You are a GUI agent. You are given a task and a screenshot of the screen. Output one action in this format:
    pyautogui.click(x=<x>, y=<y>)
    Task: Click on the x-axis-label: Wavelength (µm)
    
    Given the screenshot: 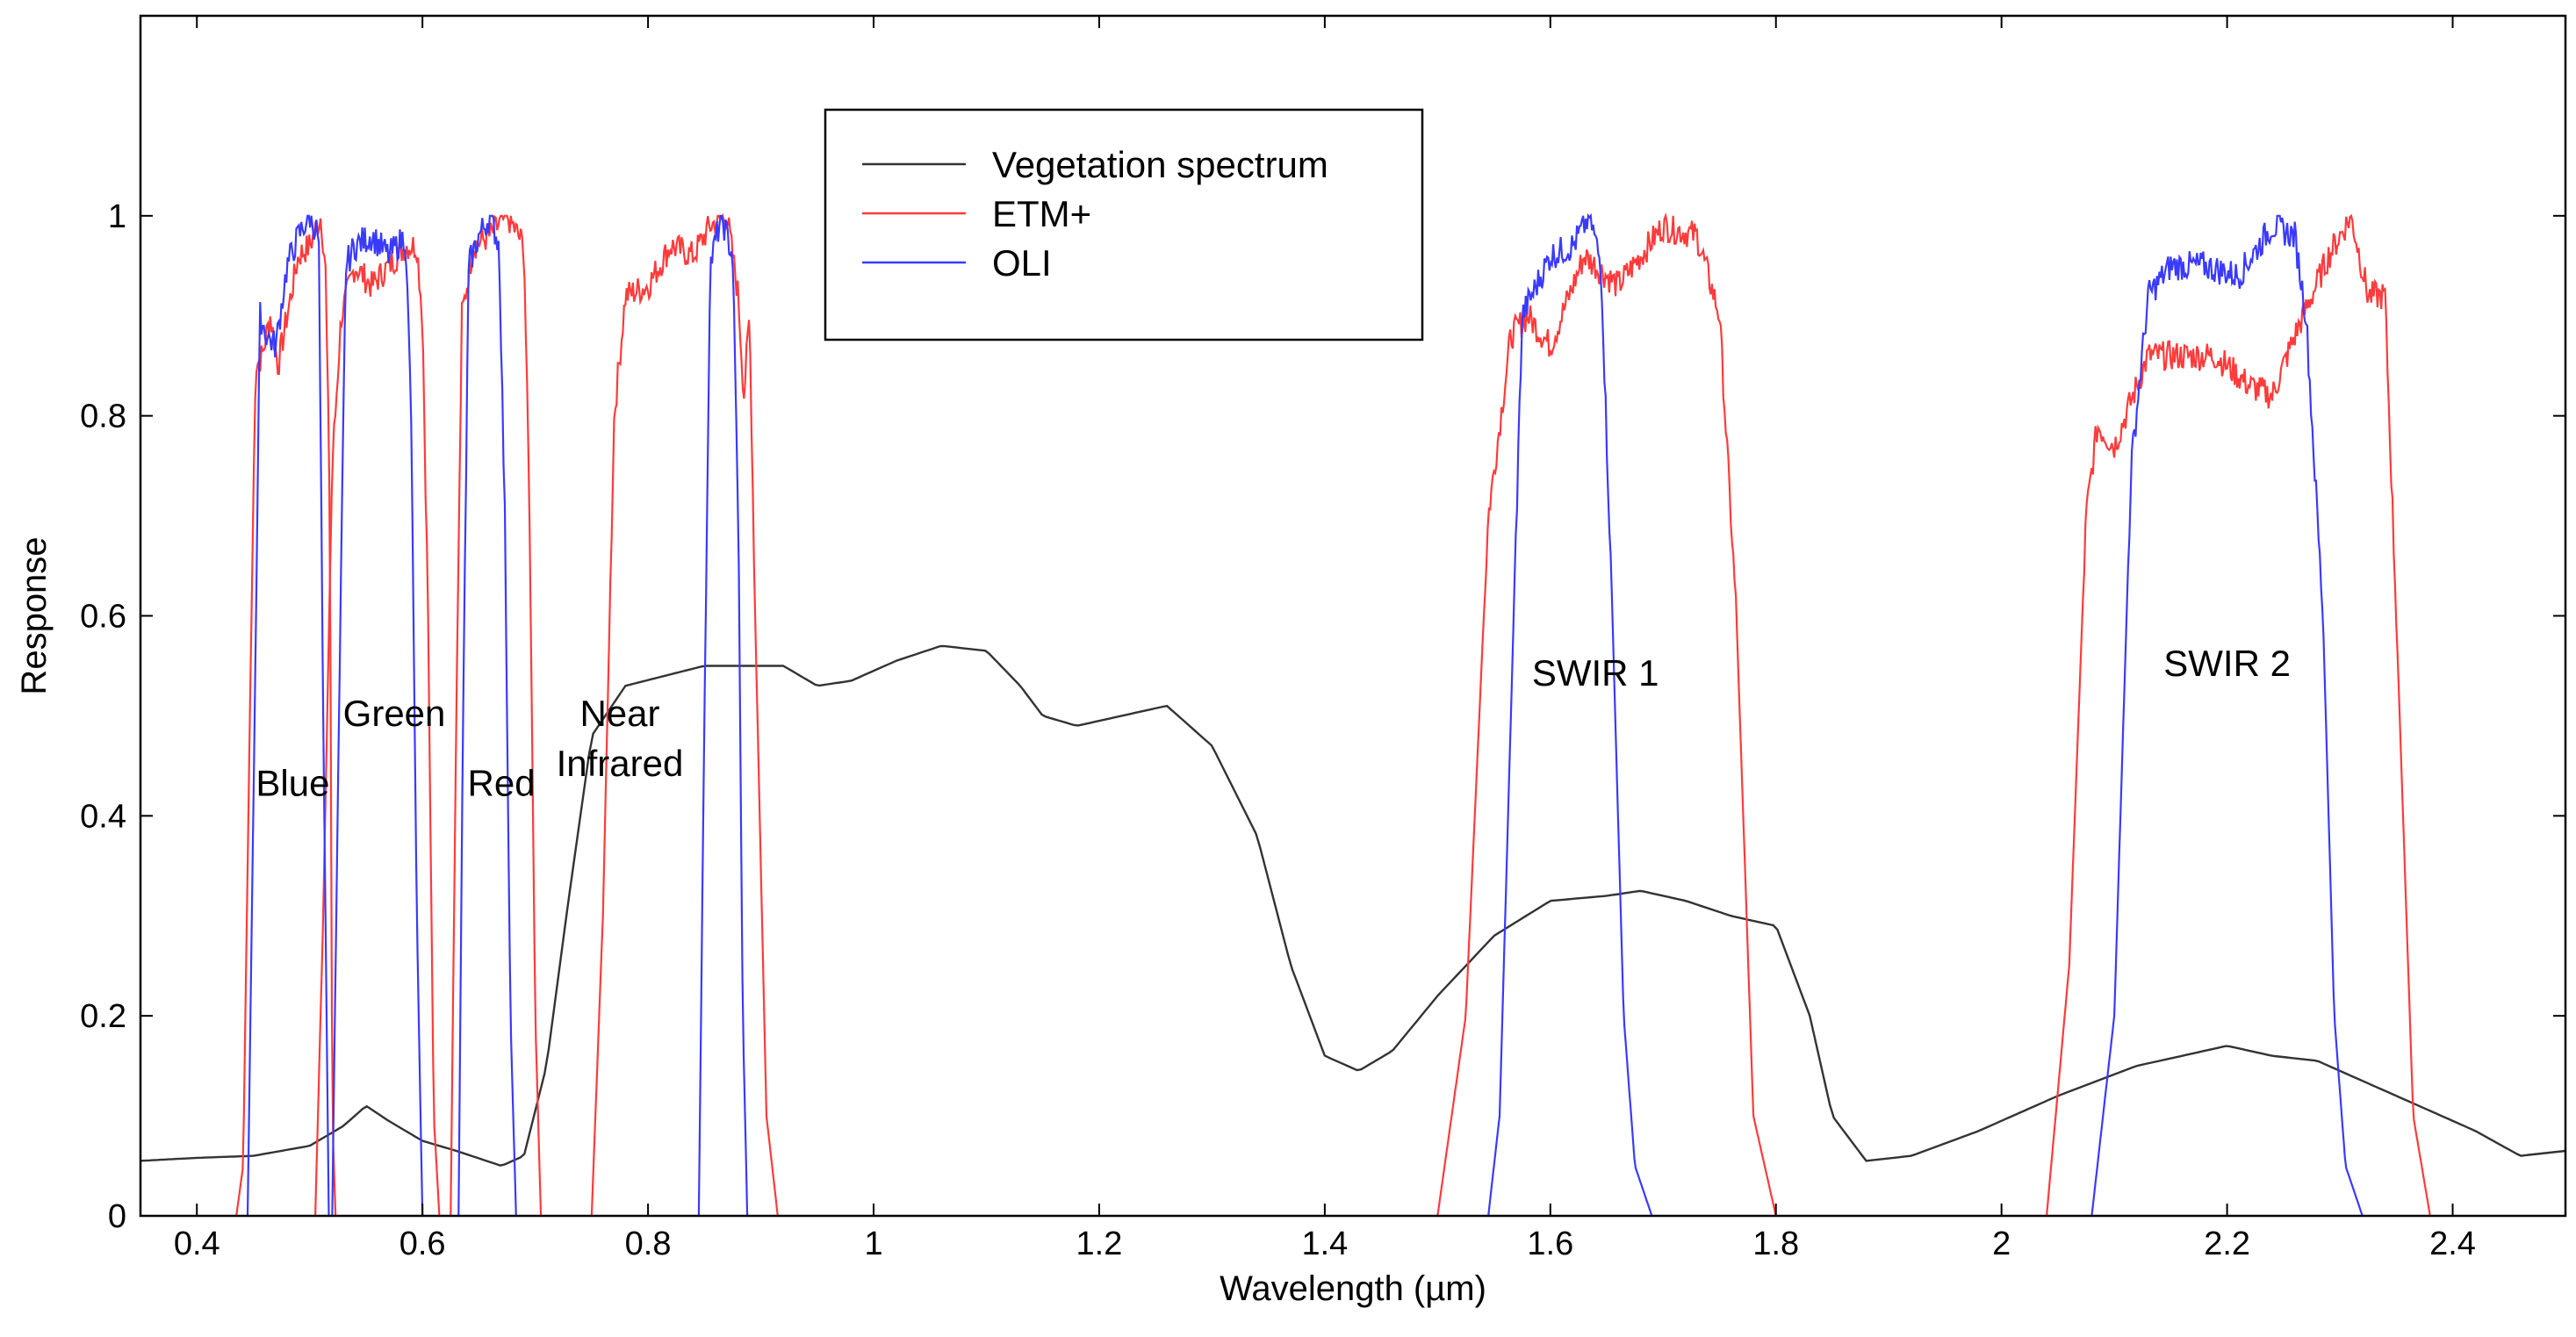 What is the action you would take?
    pyautogui.click(x=1353, y=1288)
    